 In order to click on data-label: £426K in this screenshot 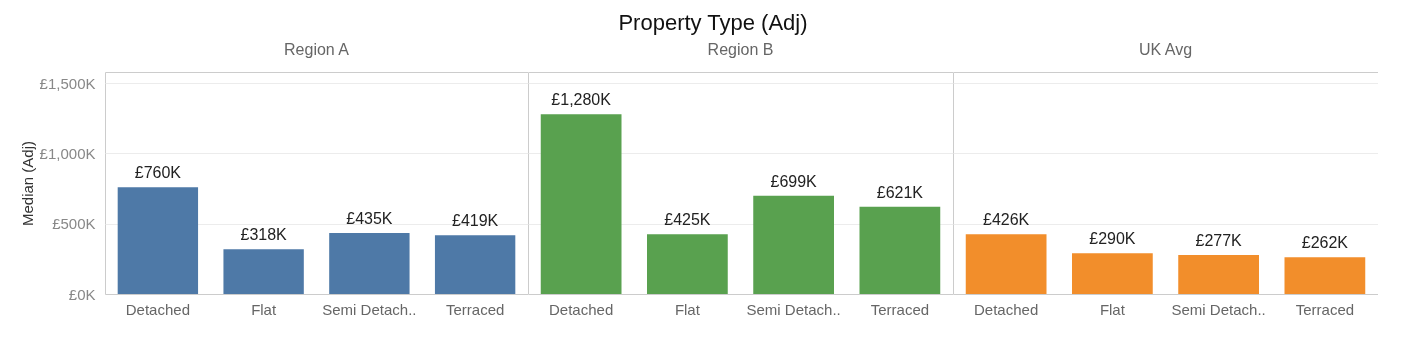, I will do `click(1006, 220)`.